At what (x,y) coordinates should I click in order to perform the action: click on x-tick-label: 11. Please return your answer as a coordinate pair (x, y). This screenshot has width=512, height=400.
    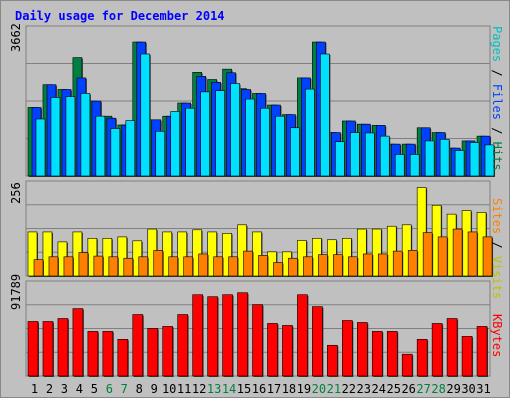
    Looking at the image, I should click on (184, 389).